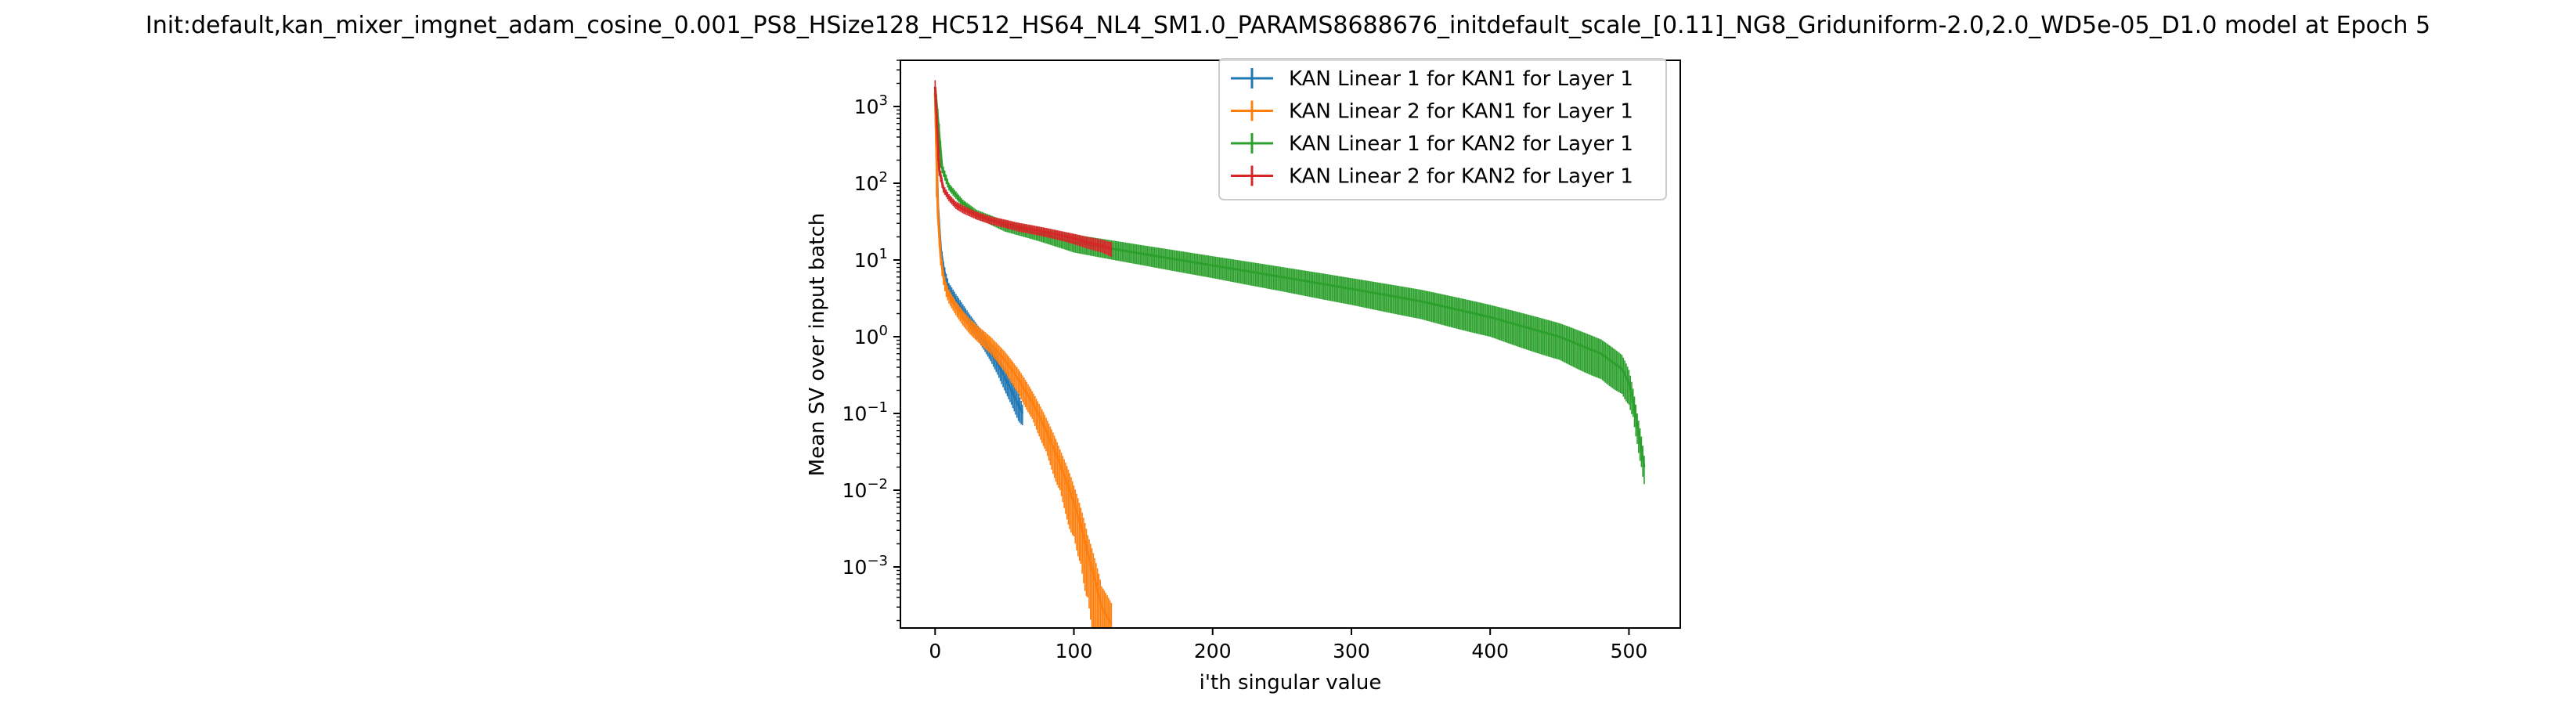  Describe the element at coordinates (871, 182) in the screenshot. I see `y-tick-label: 10²` at that location.